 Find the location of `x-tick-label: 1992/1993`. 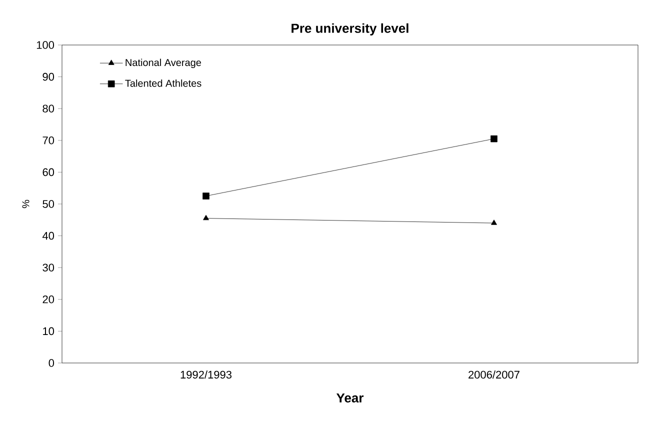

x-tick-label: 1992/1993 is located at coordinates (206, 374).